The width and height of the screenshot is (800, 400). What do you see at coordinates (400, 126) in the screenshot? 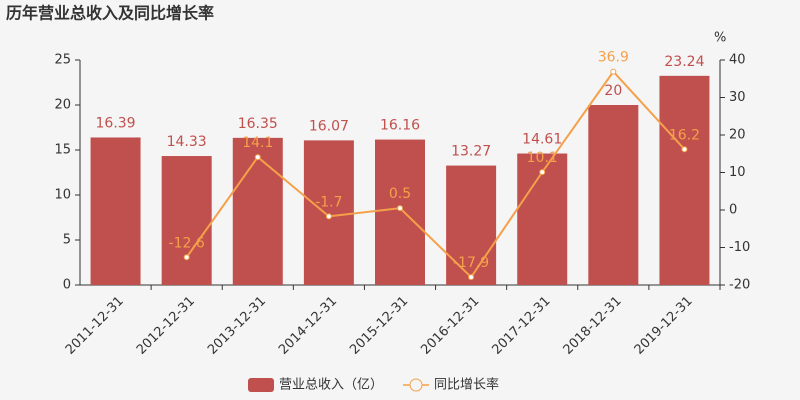
I see `bar-value-label: 16.16` at bounding box center [400, 126].